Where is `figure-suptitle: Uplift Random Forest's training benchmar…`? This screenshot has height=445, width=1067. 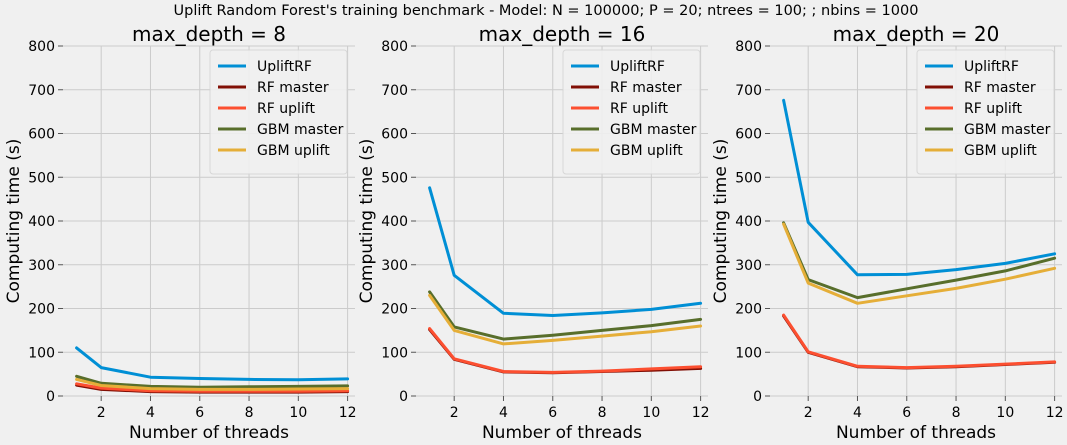
figure-suptitle: Uplift Random Forest's training benchmar… is located at coordinates (546, 11).